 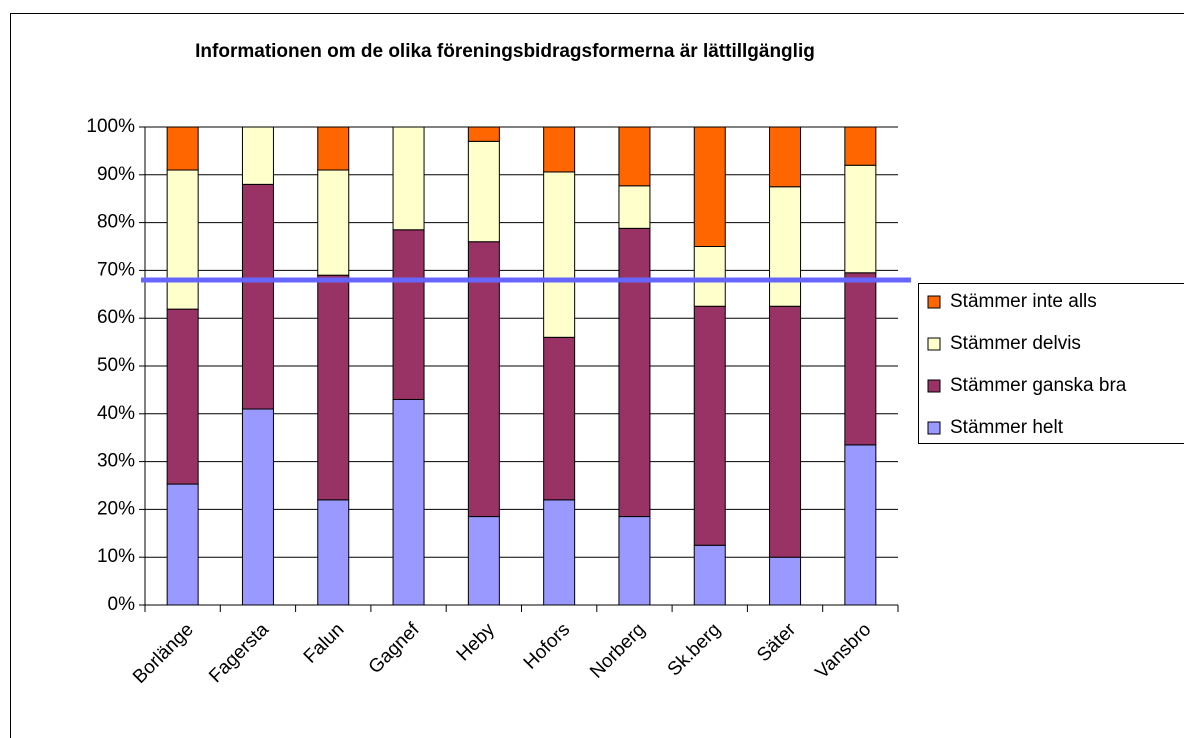 I want to click on y-tick-label: 10%, so click(x=116, y=556).